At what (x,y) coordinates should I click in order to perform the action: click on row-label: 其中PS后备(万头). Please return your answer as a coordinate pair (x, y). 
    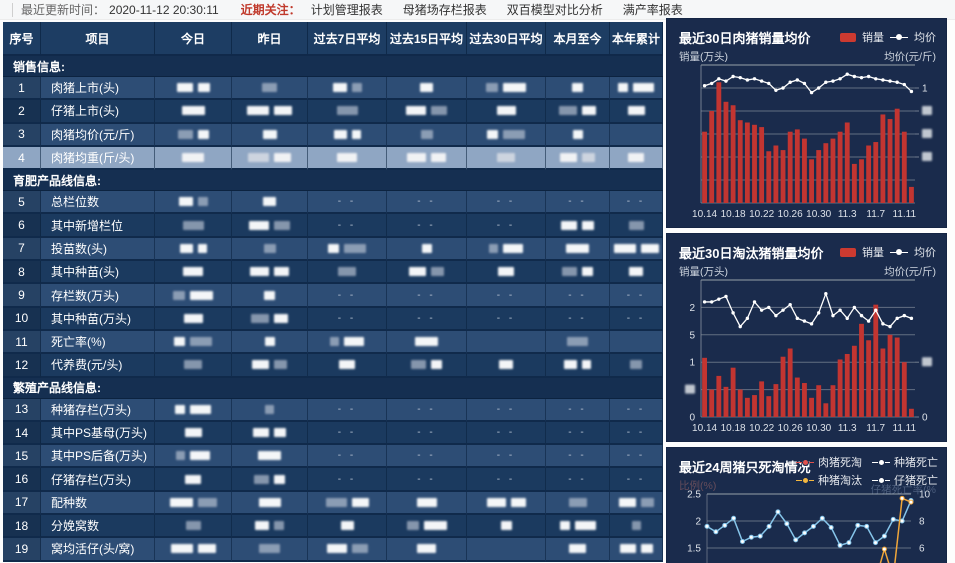
    Looking at the image, I should click on (98, 457).